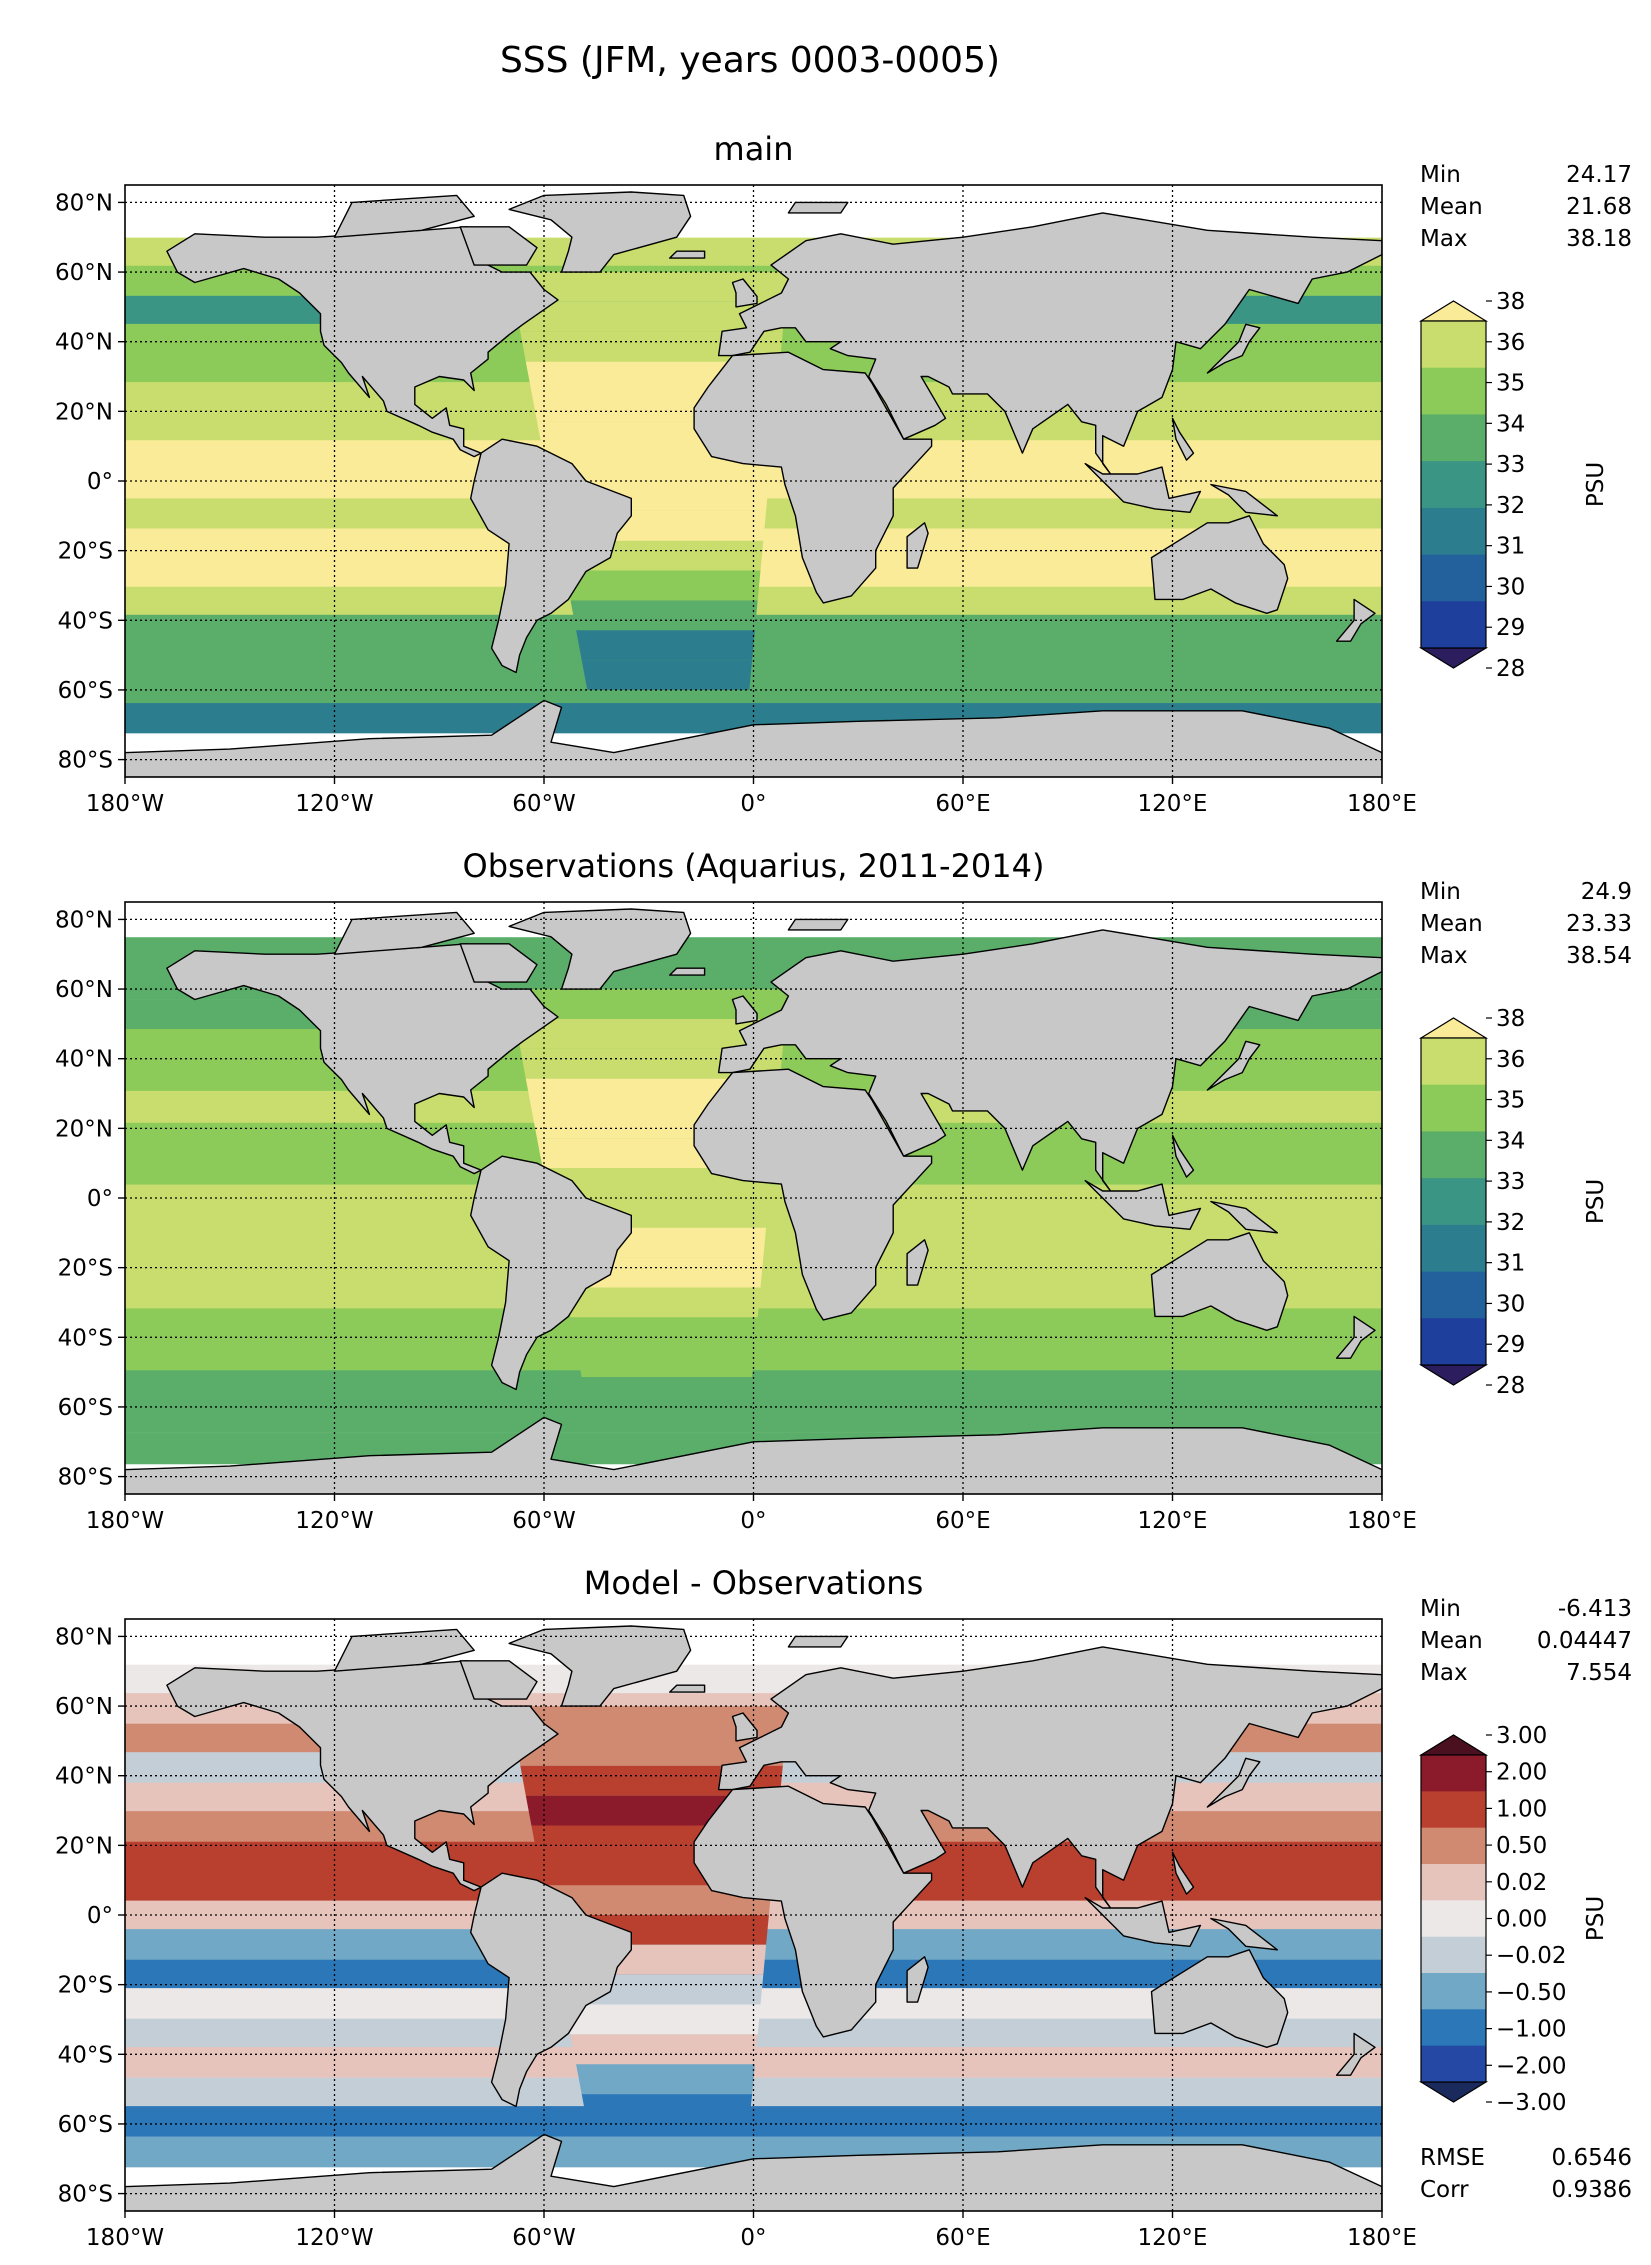 Image resolution: width=1651 pixels, height=2265 pixels. Describe the element at coordinates (1233, 1782) in the screenshot. I see `land-japan` at that location.